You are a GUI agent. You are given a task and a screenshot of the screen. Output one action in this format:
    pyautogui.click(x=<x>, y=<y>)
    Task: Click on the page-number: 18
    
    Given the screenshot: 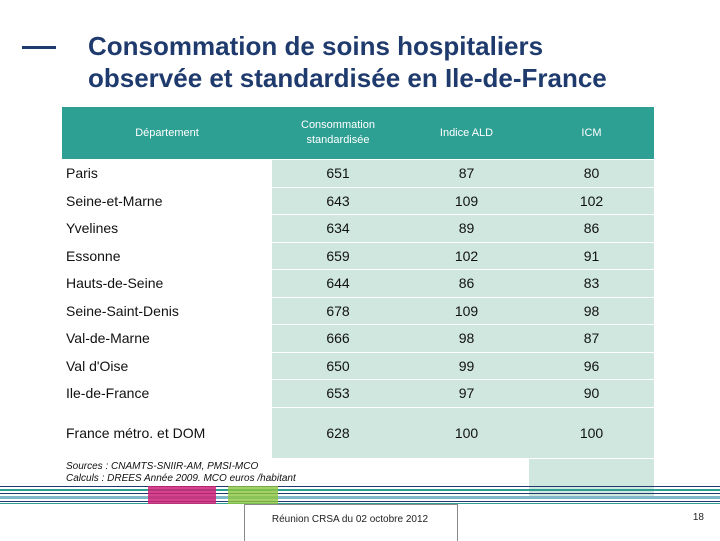 What is the action you would take?
    pyautogui.click(x=698, y=517)
    